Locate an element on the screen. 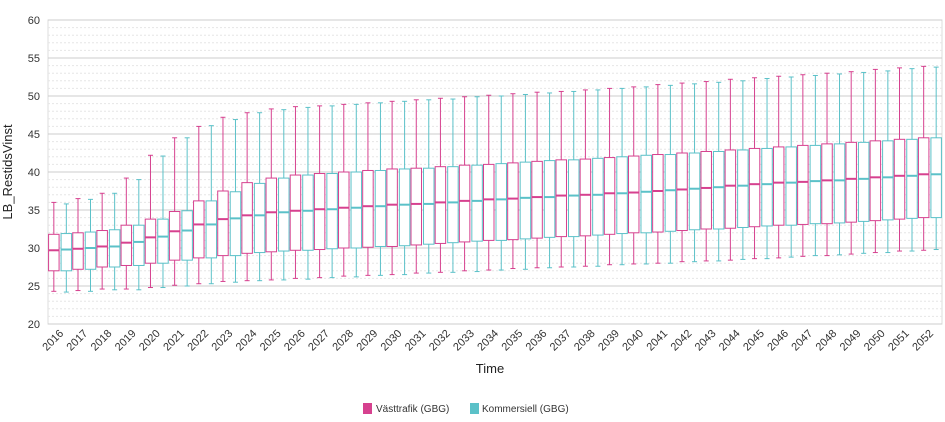 This screenshot has height=422, width=945. x-tick-label: 2020 is located at coordinates (150, 341).